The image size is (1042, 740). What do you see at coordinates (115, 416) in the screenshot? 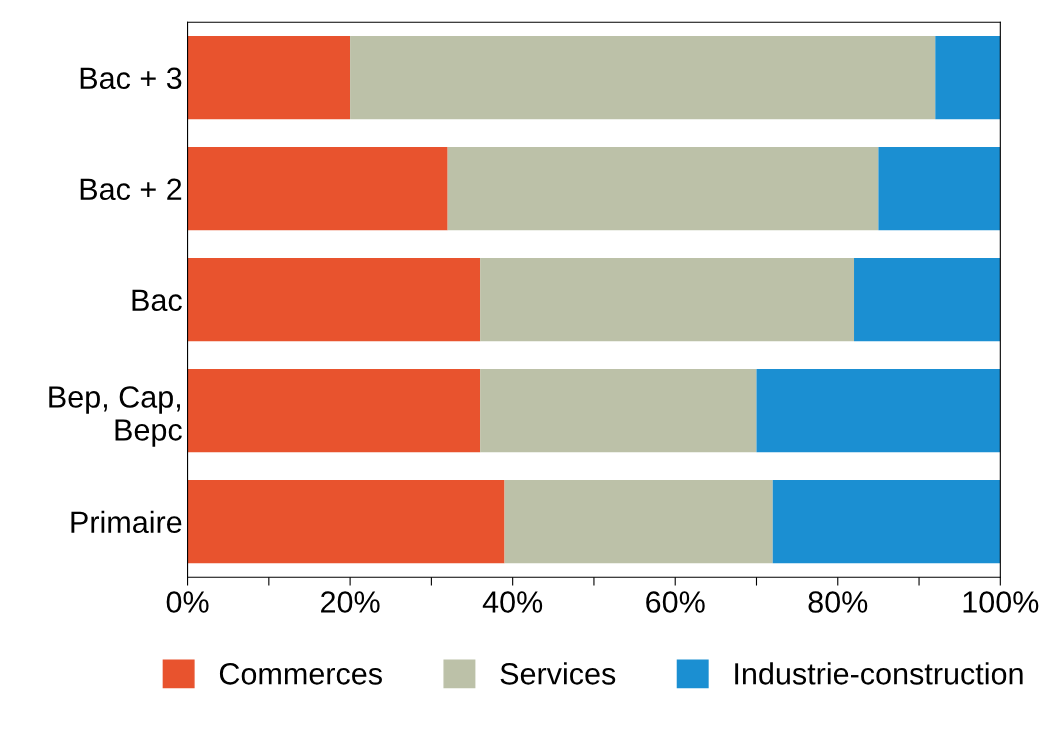
I see `y-tick-label: Bep, Cap, Bepc` at bounding box center [115, 416].